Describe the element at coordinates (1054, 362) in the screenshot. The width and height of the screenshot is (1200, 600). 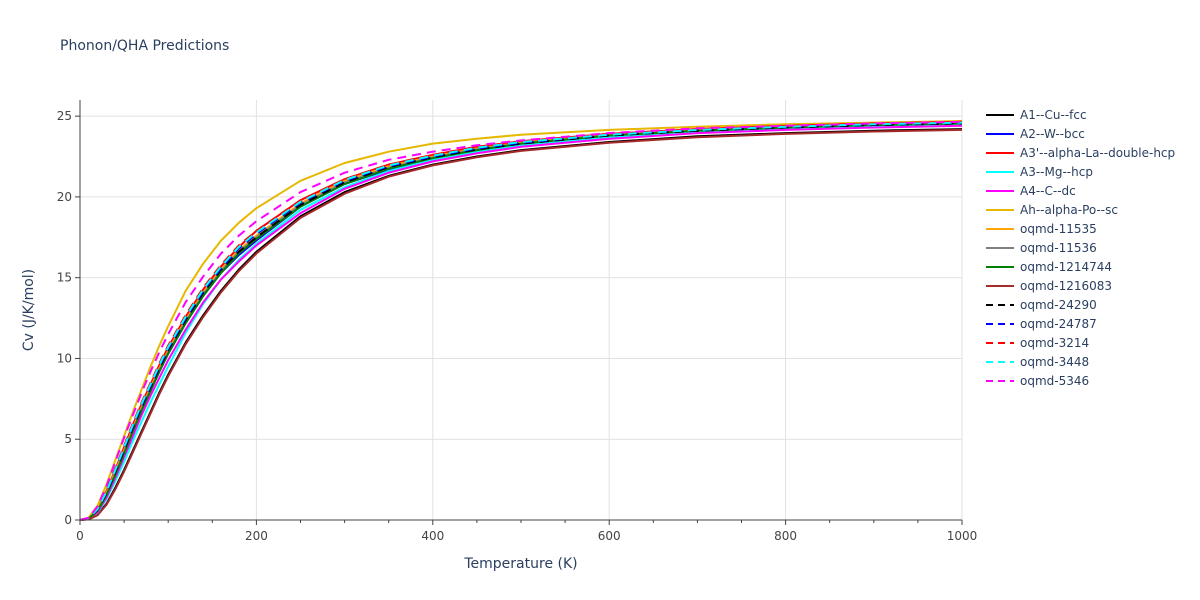
I see `legend-label: oqmd-3448` at that location.